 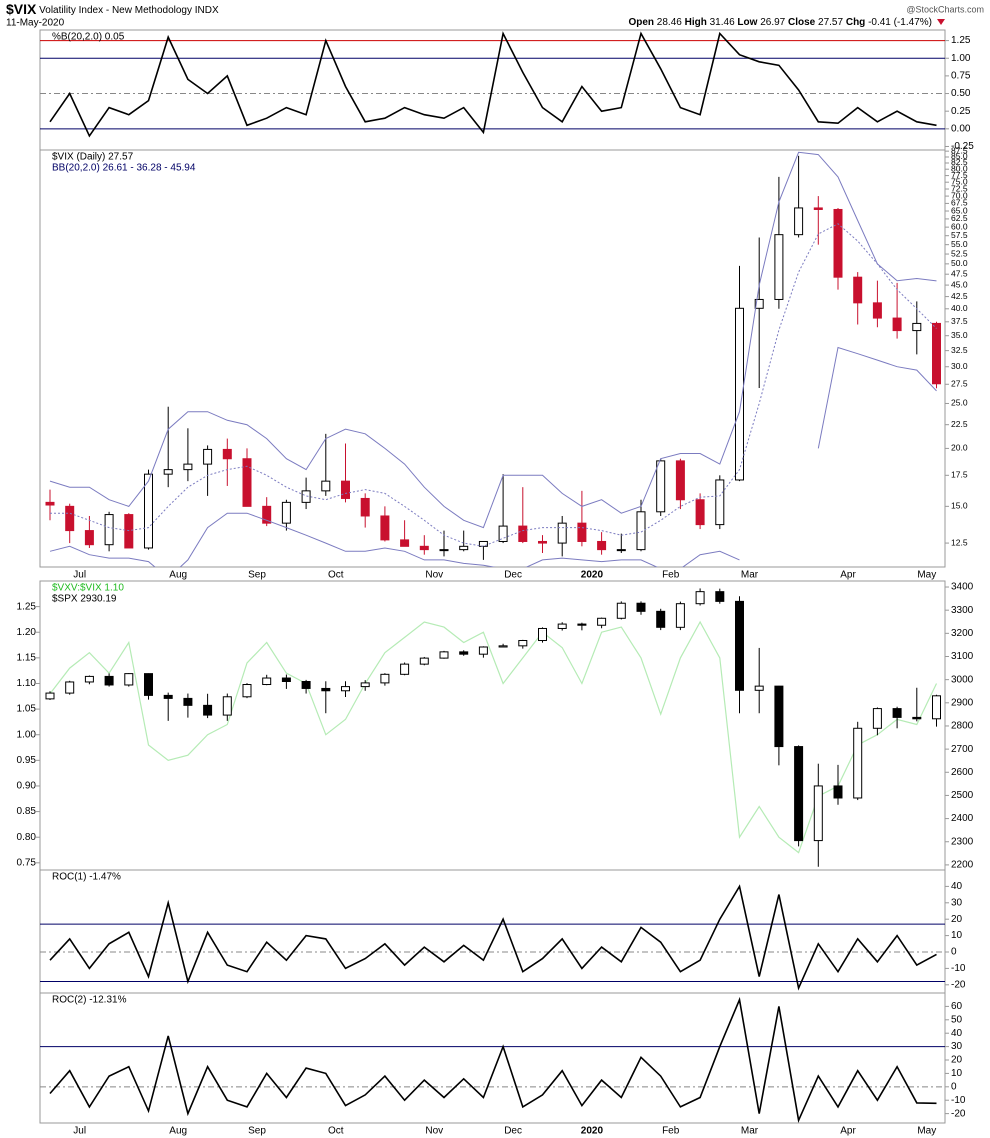 I want to click on tick-label: 47.5, so click(x=959, y=273).